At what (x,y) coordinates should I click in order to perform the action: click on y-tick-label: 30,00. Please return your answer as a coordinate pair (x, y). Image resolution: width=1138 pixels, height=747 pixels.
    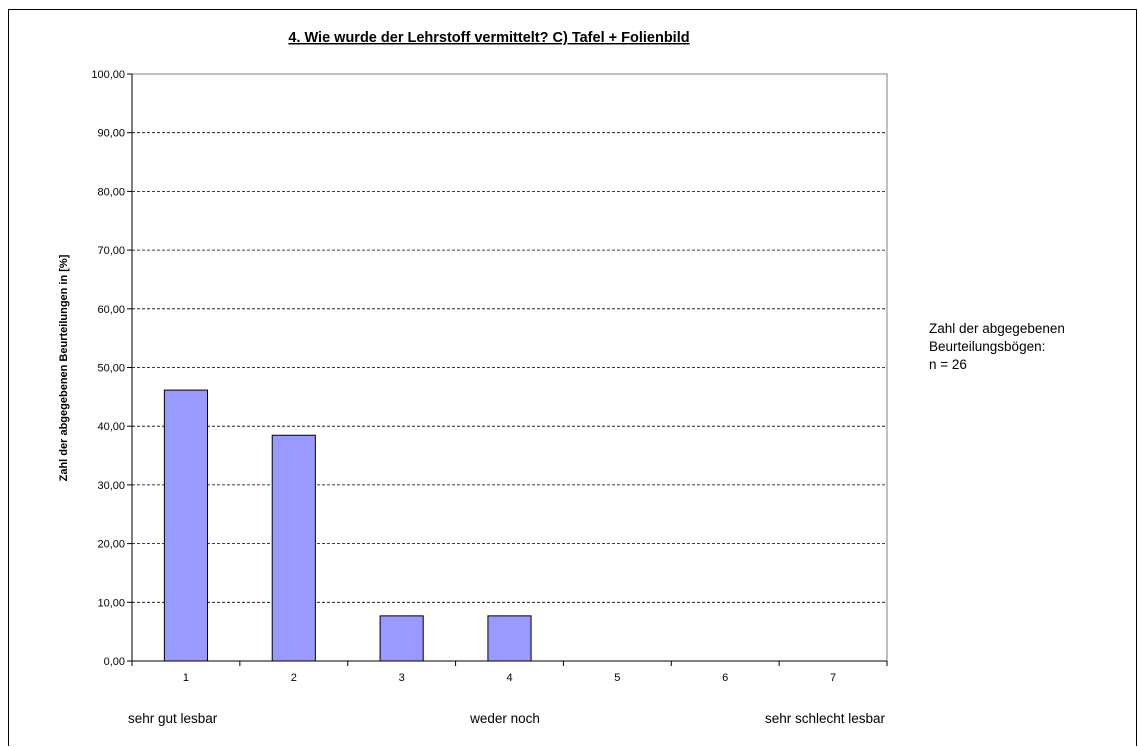
    Looking at the image, I should click on (111, 486).